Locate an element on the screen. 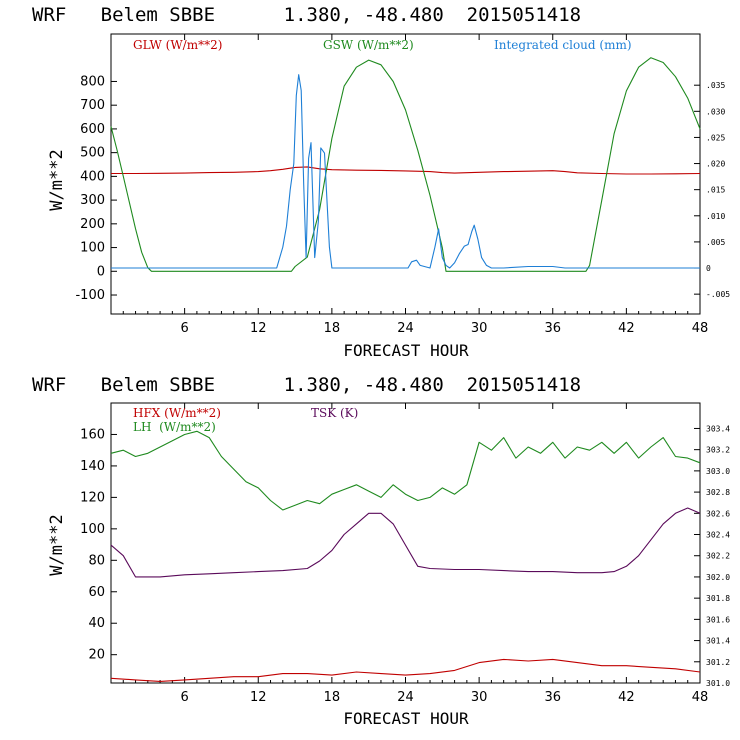 This screenshot has height=740, width=740. chart2-y2-tick-label: 301.2 is located at coordinates (718, 662).